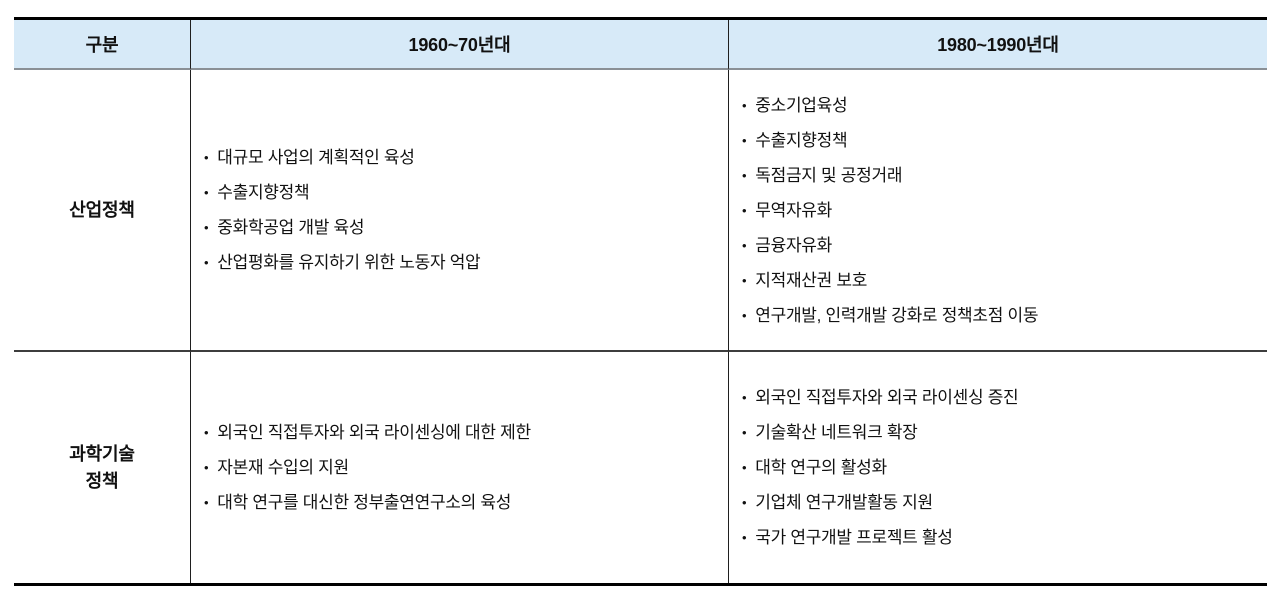 The image size is (1280, 602). I want to click on bullet-item: • 대학 연구의 활성화, so click(999, 467).